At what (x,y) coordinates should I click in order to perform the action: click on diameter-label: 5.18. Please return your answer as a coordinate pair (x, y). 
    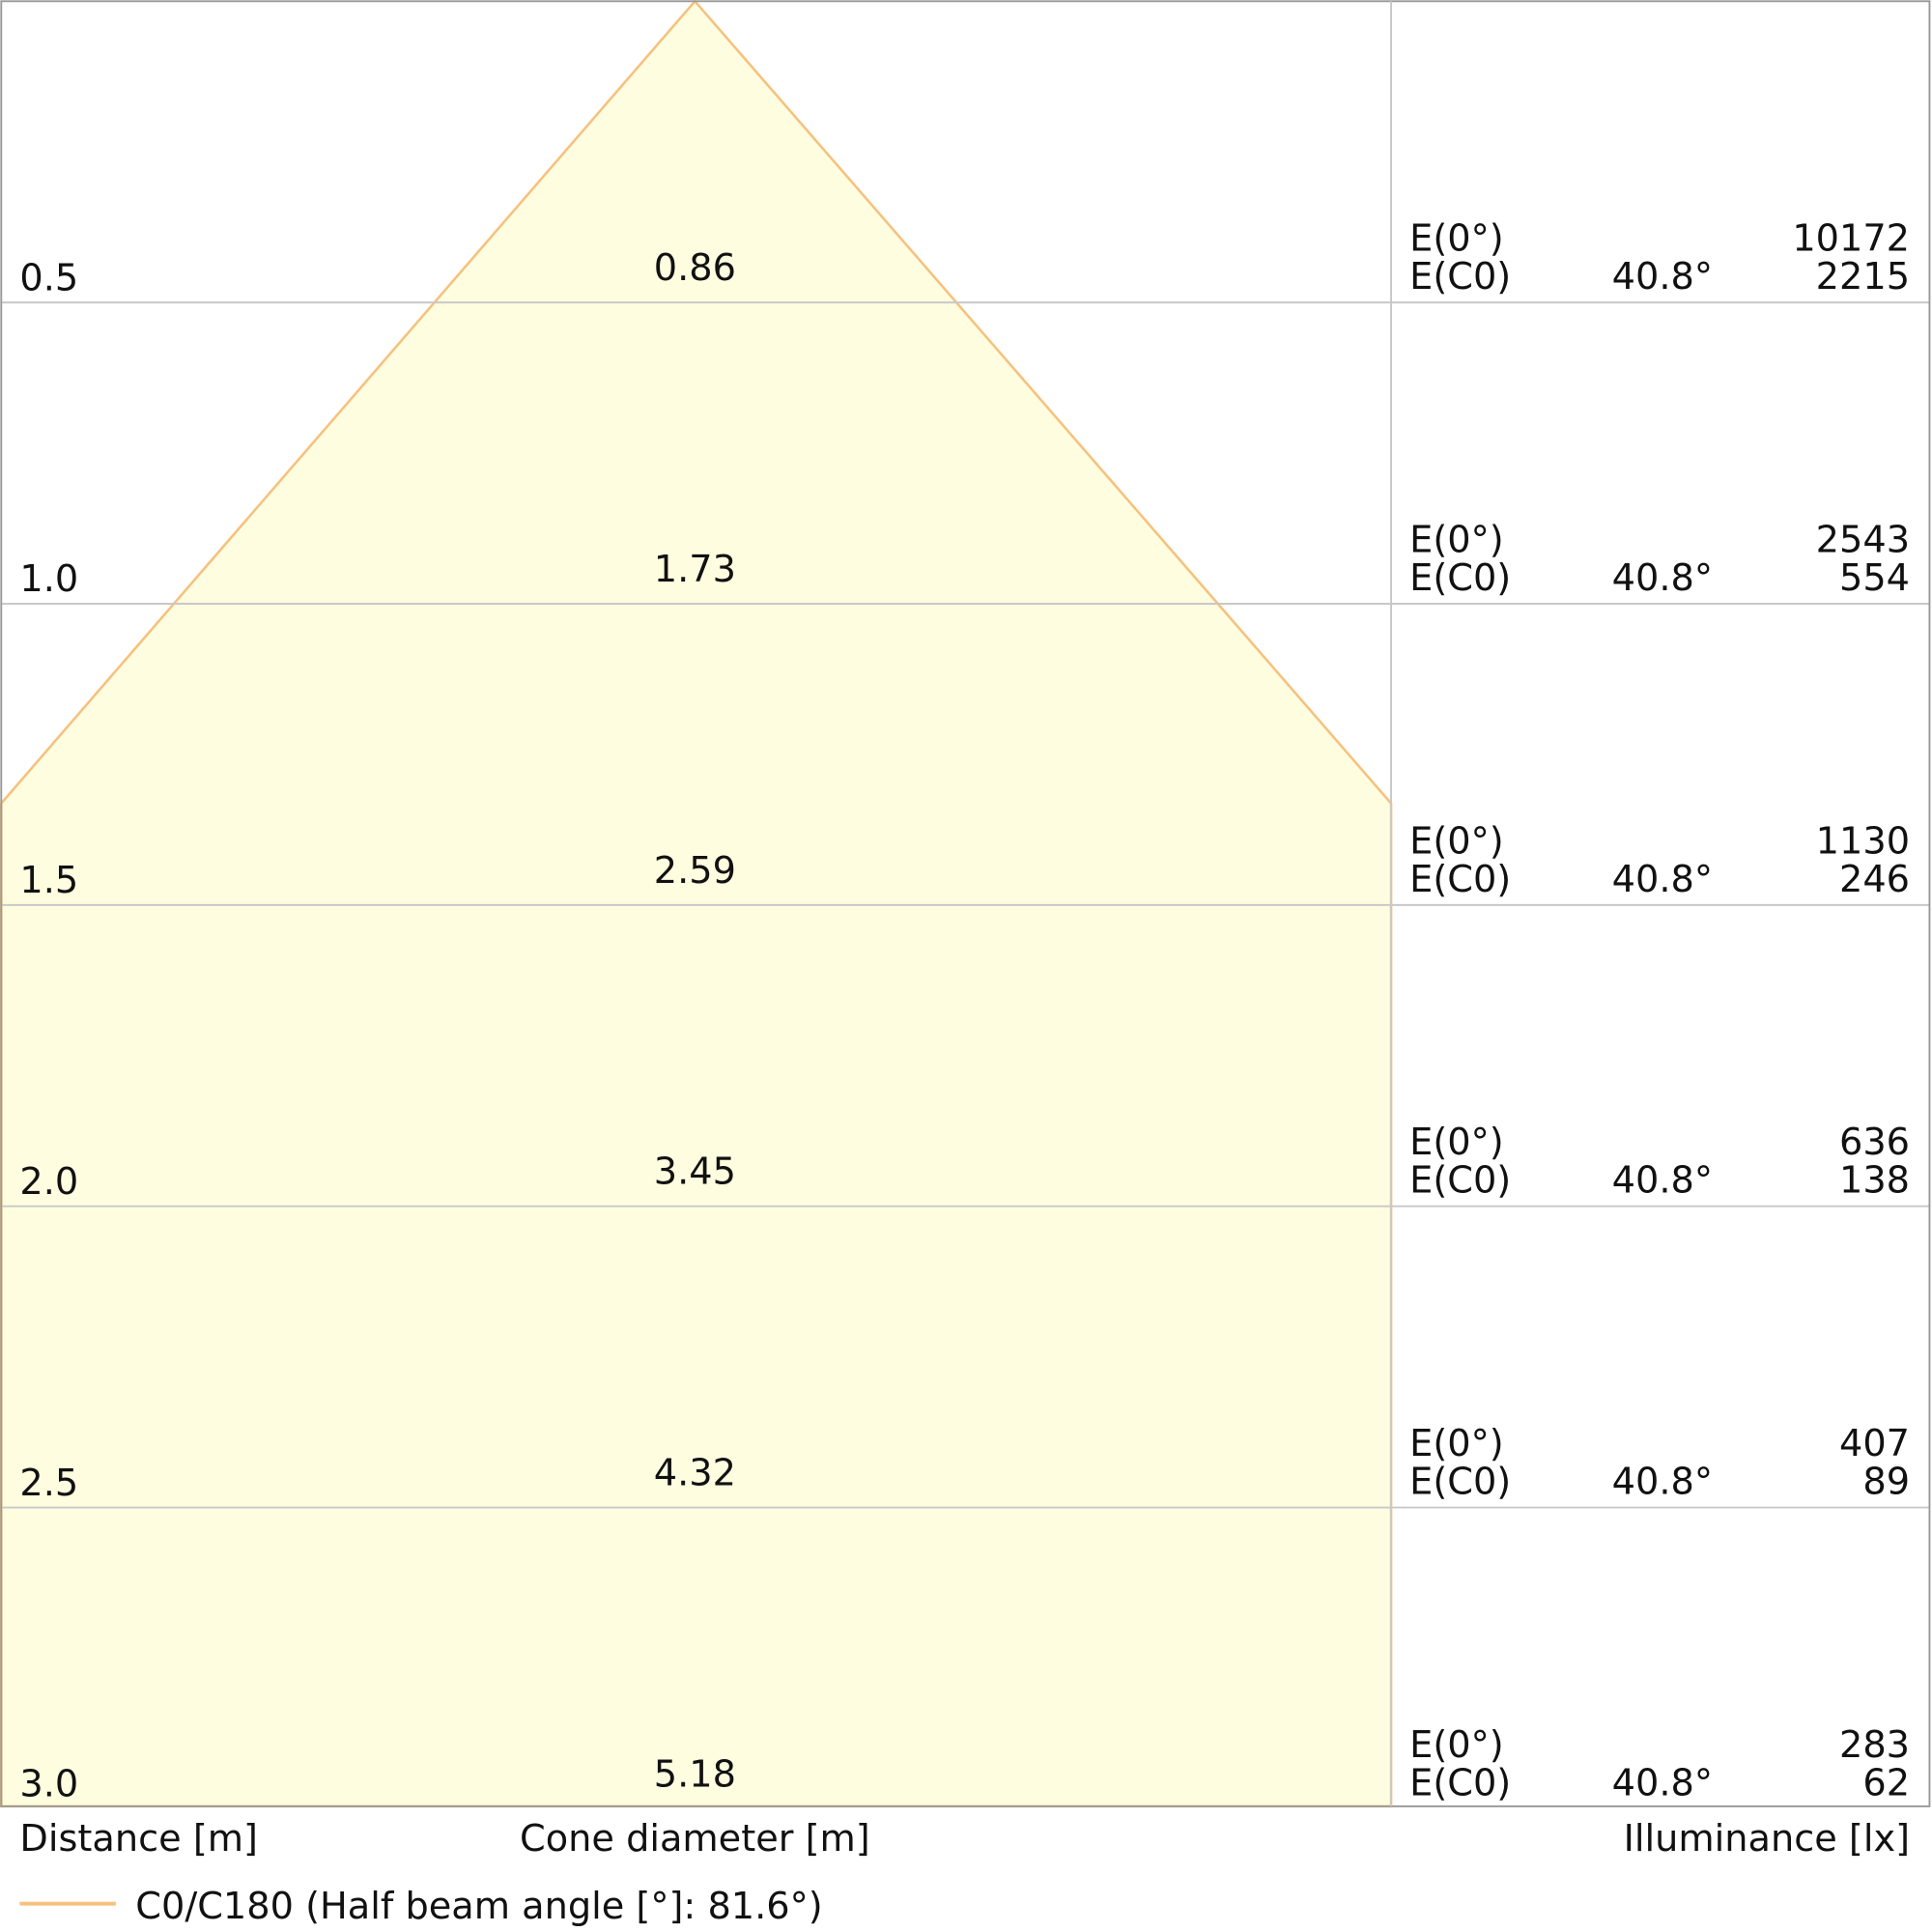
    Looking at the image, I should click on (695, 1774).